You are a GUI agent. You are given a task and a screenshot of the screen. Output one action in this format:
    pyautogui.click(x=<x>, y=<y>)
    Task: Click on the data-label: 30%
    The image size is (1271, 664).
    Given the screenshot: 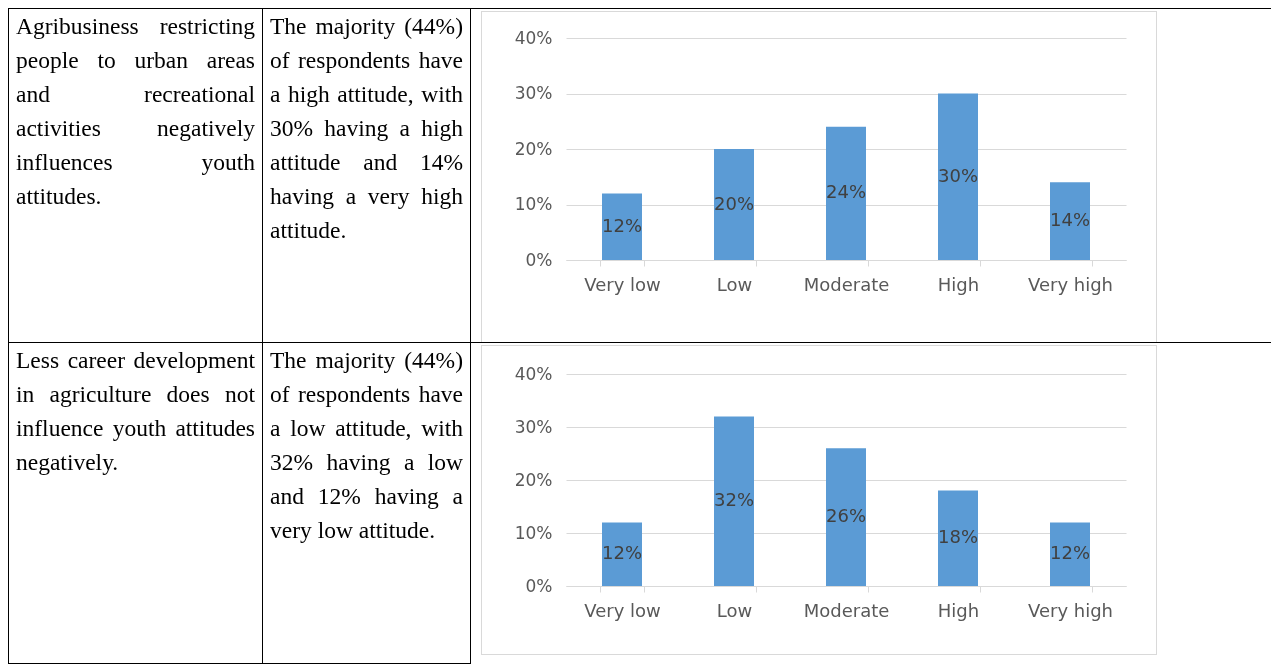 What is the action you would take?
    pyautogui.click(x=958, y=175)
    